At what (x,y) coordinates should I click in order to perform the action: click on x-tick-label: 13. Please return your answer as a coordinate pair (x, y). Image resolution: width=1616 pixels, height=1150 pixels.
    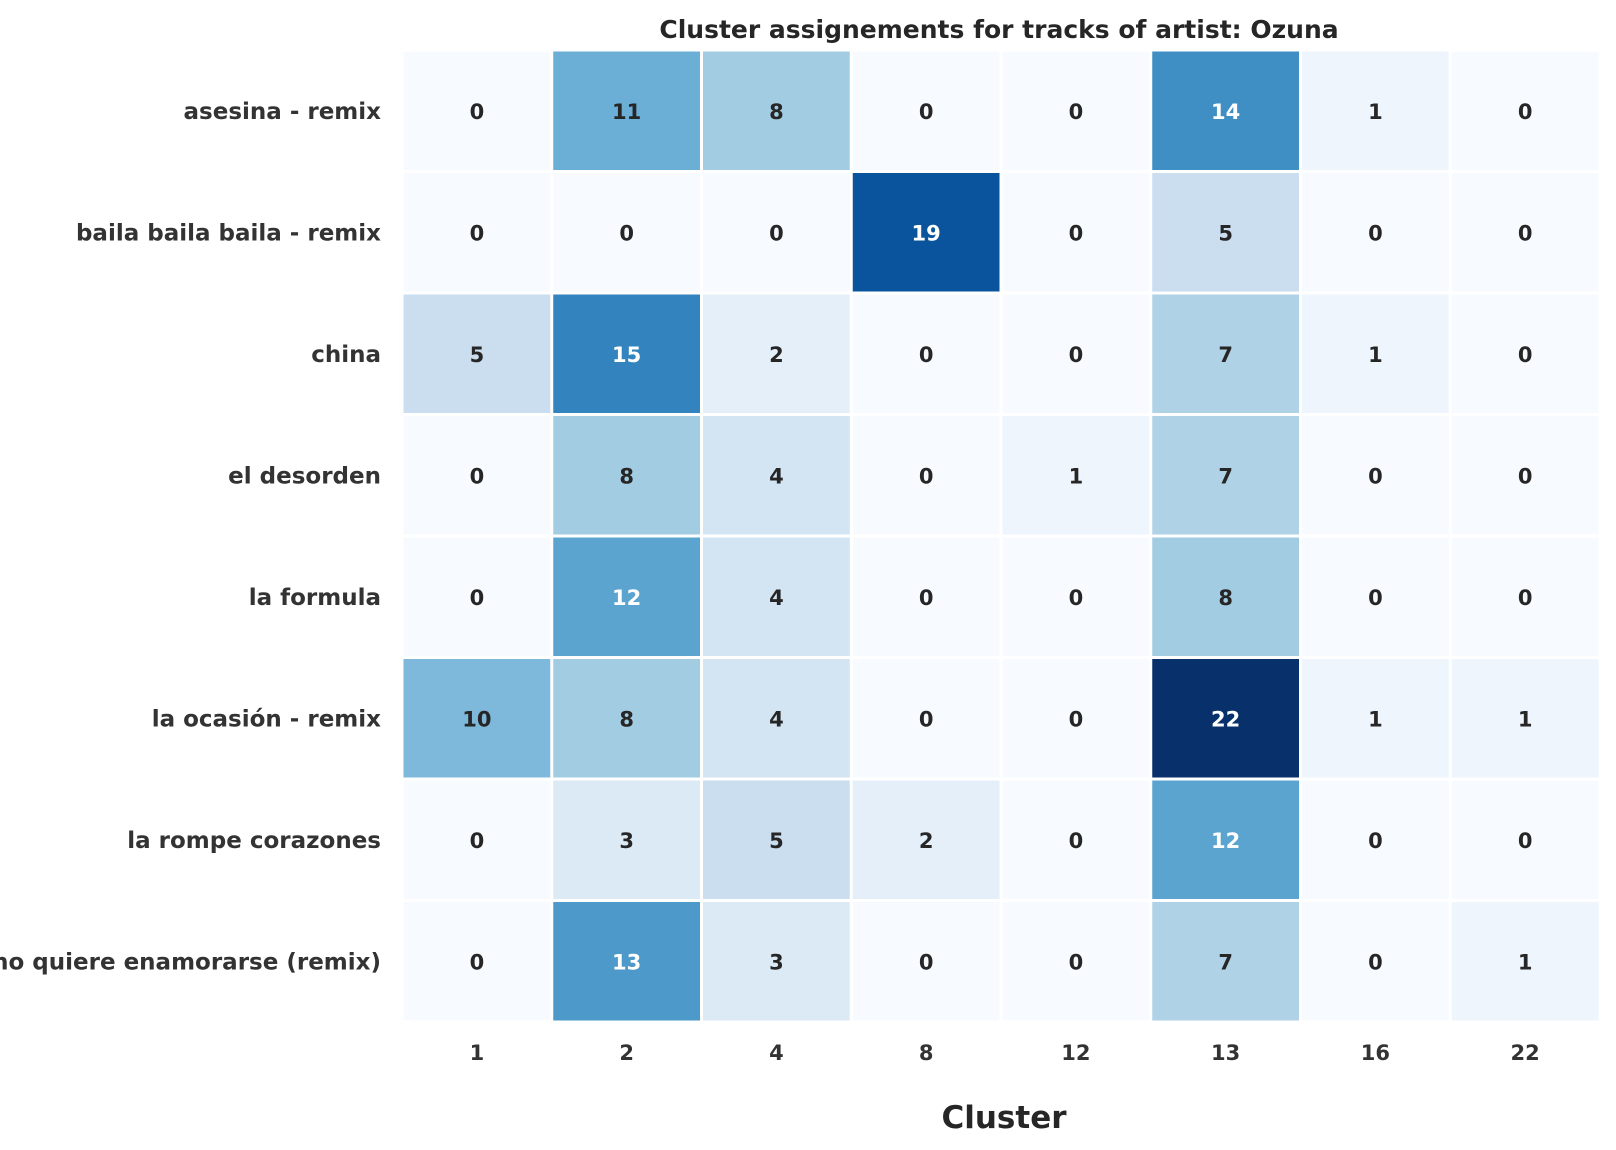
    Looking at the image, I should click on (1225, 1053).